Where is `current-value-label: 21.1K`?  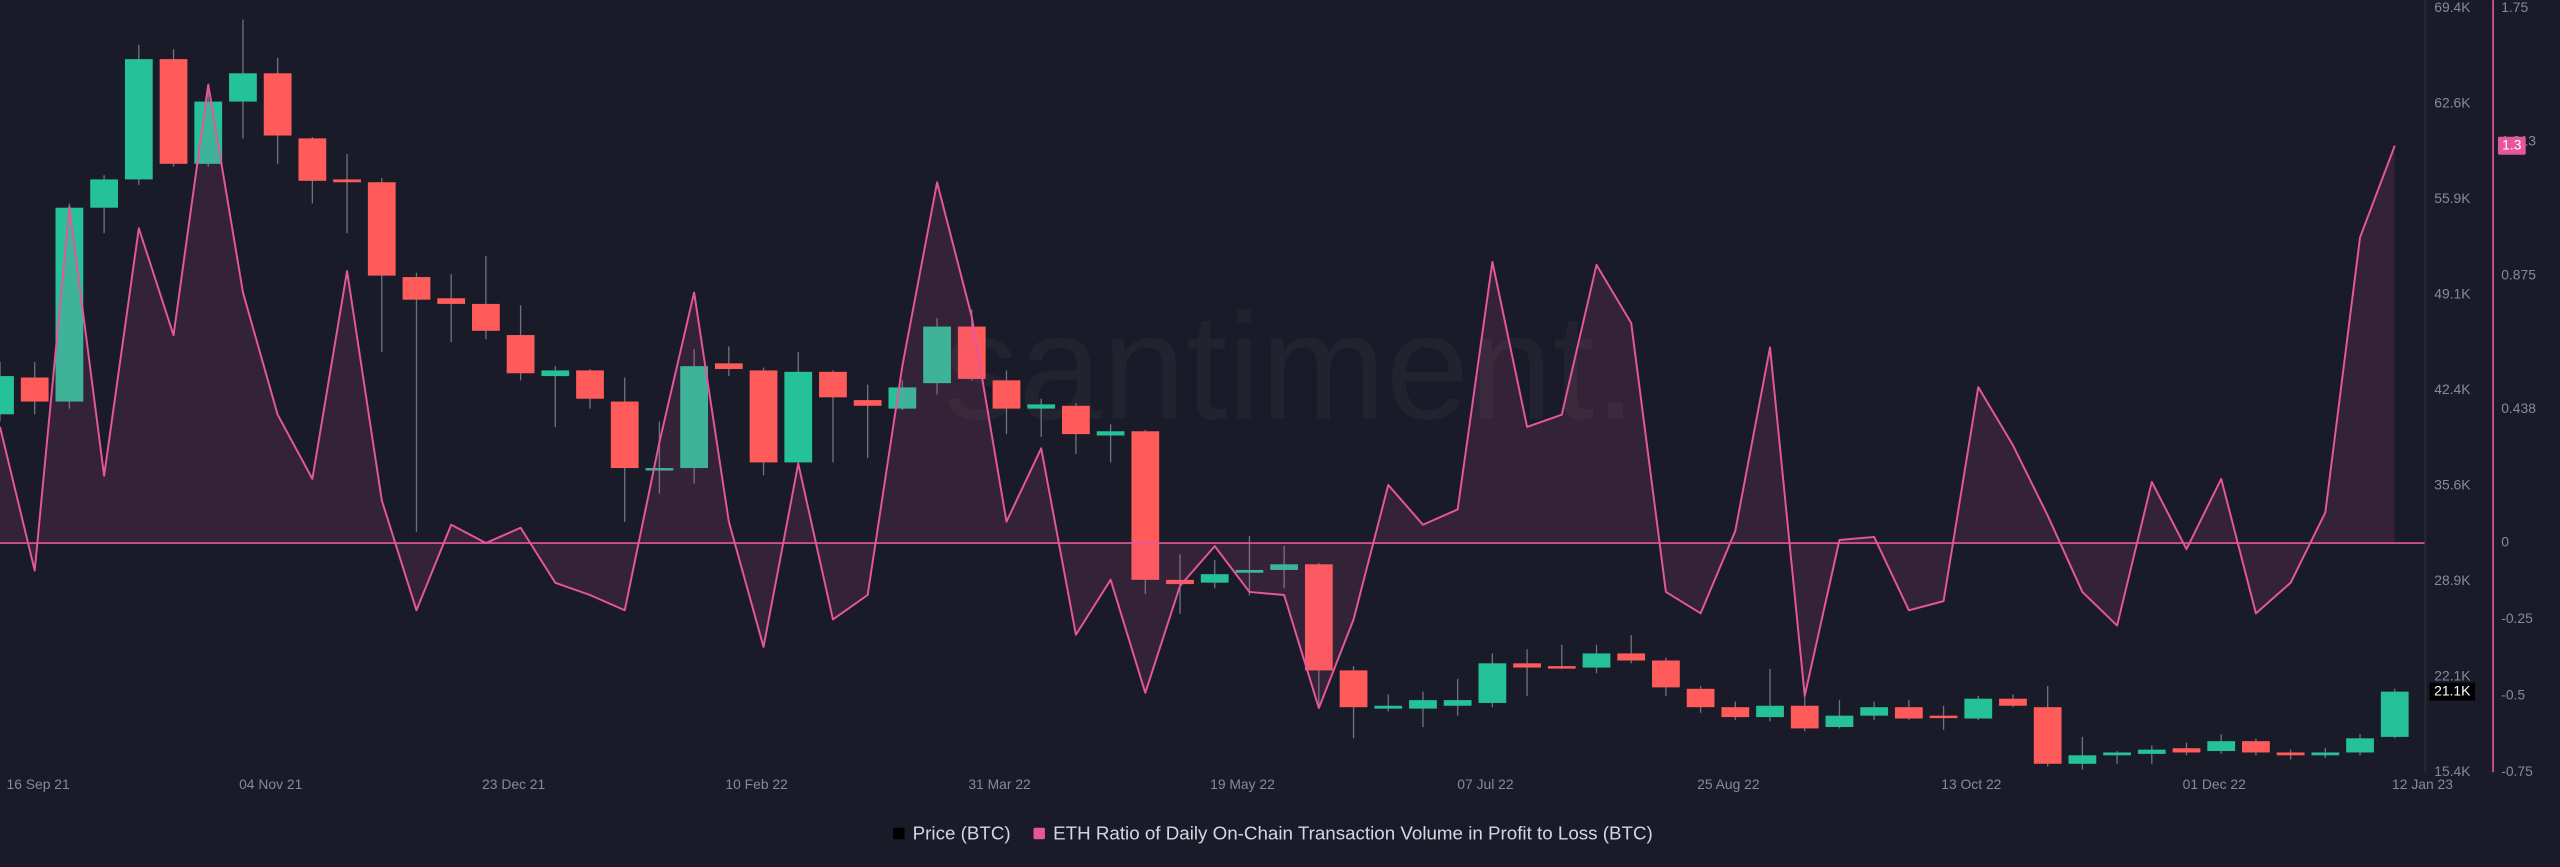 current-value-label: 21.1K is located at coordinates (2452, 690).